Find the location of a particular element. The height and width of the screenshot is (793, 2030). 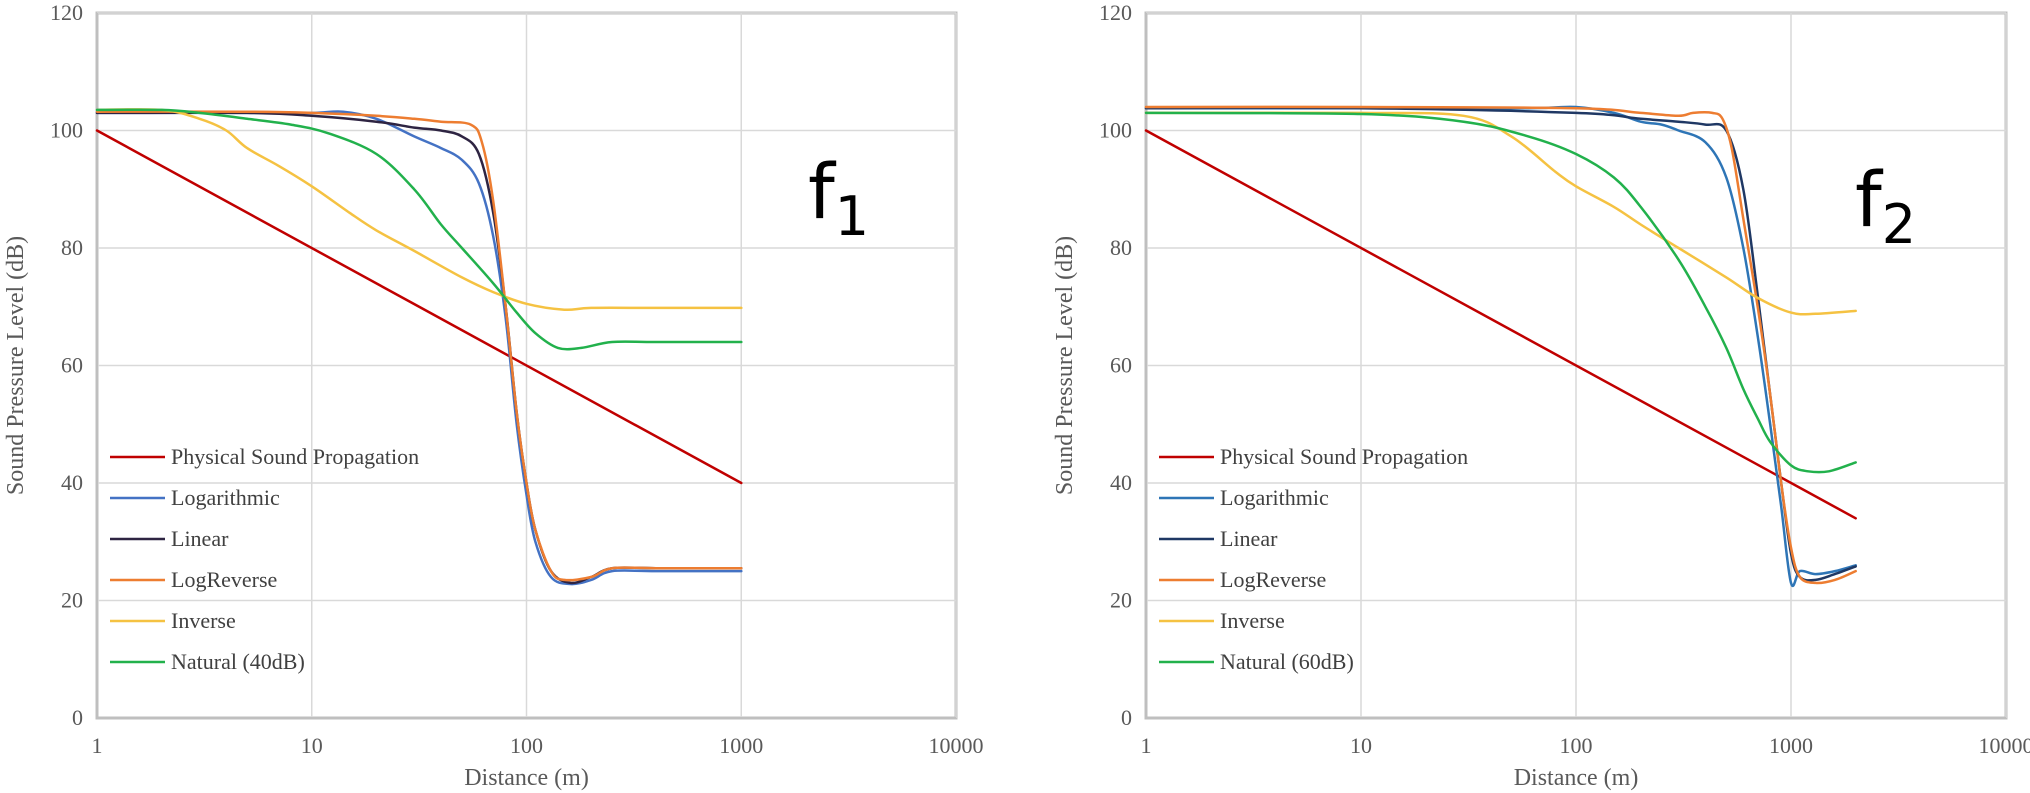

frequency-annotation: f1 is located at coordinates (838, 197).